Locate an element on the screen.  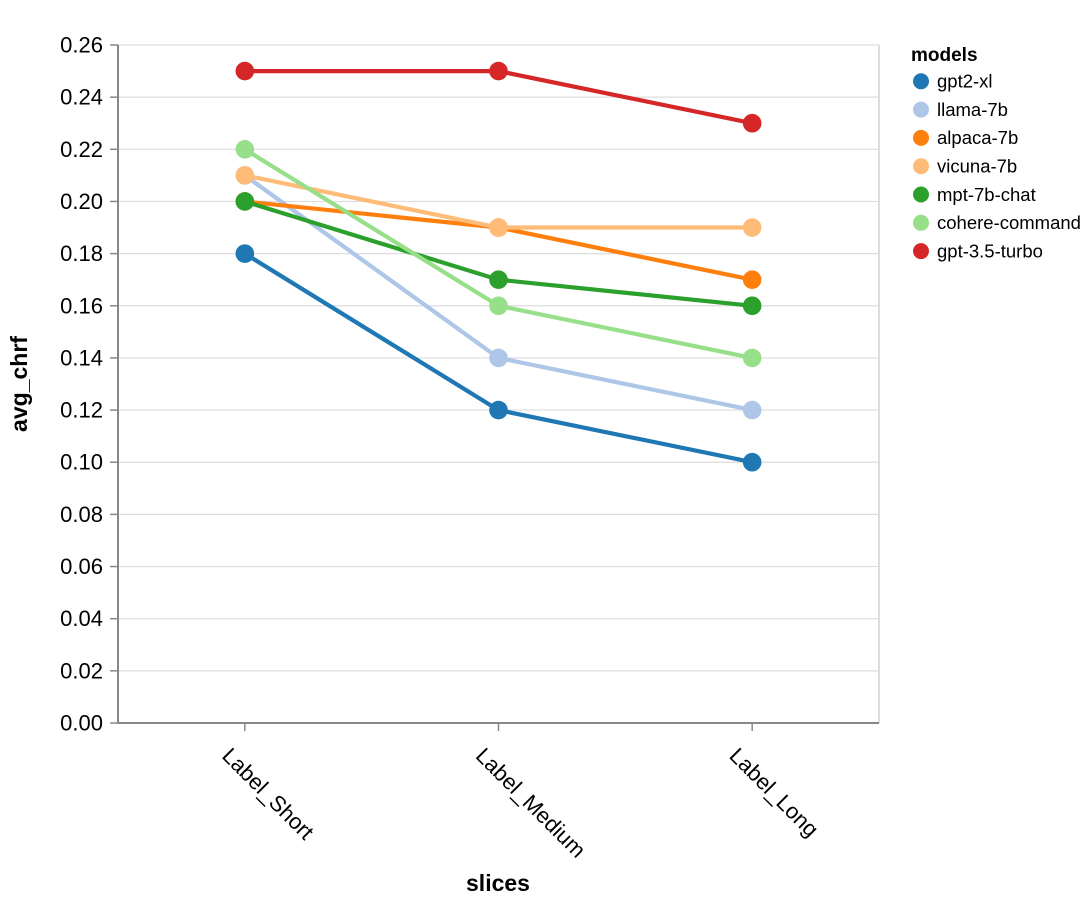
series-vicuna-7b is located at coordinates (498, 201).